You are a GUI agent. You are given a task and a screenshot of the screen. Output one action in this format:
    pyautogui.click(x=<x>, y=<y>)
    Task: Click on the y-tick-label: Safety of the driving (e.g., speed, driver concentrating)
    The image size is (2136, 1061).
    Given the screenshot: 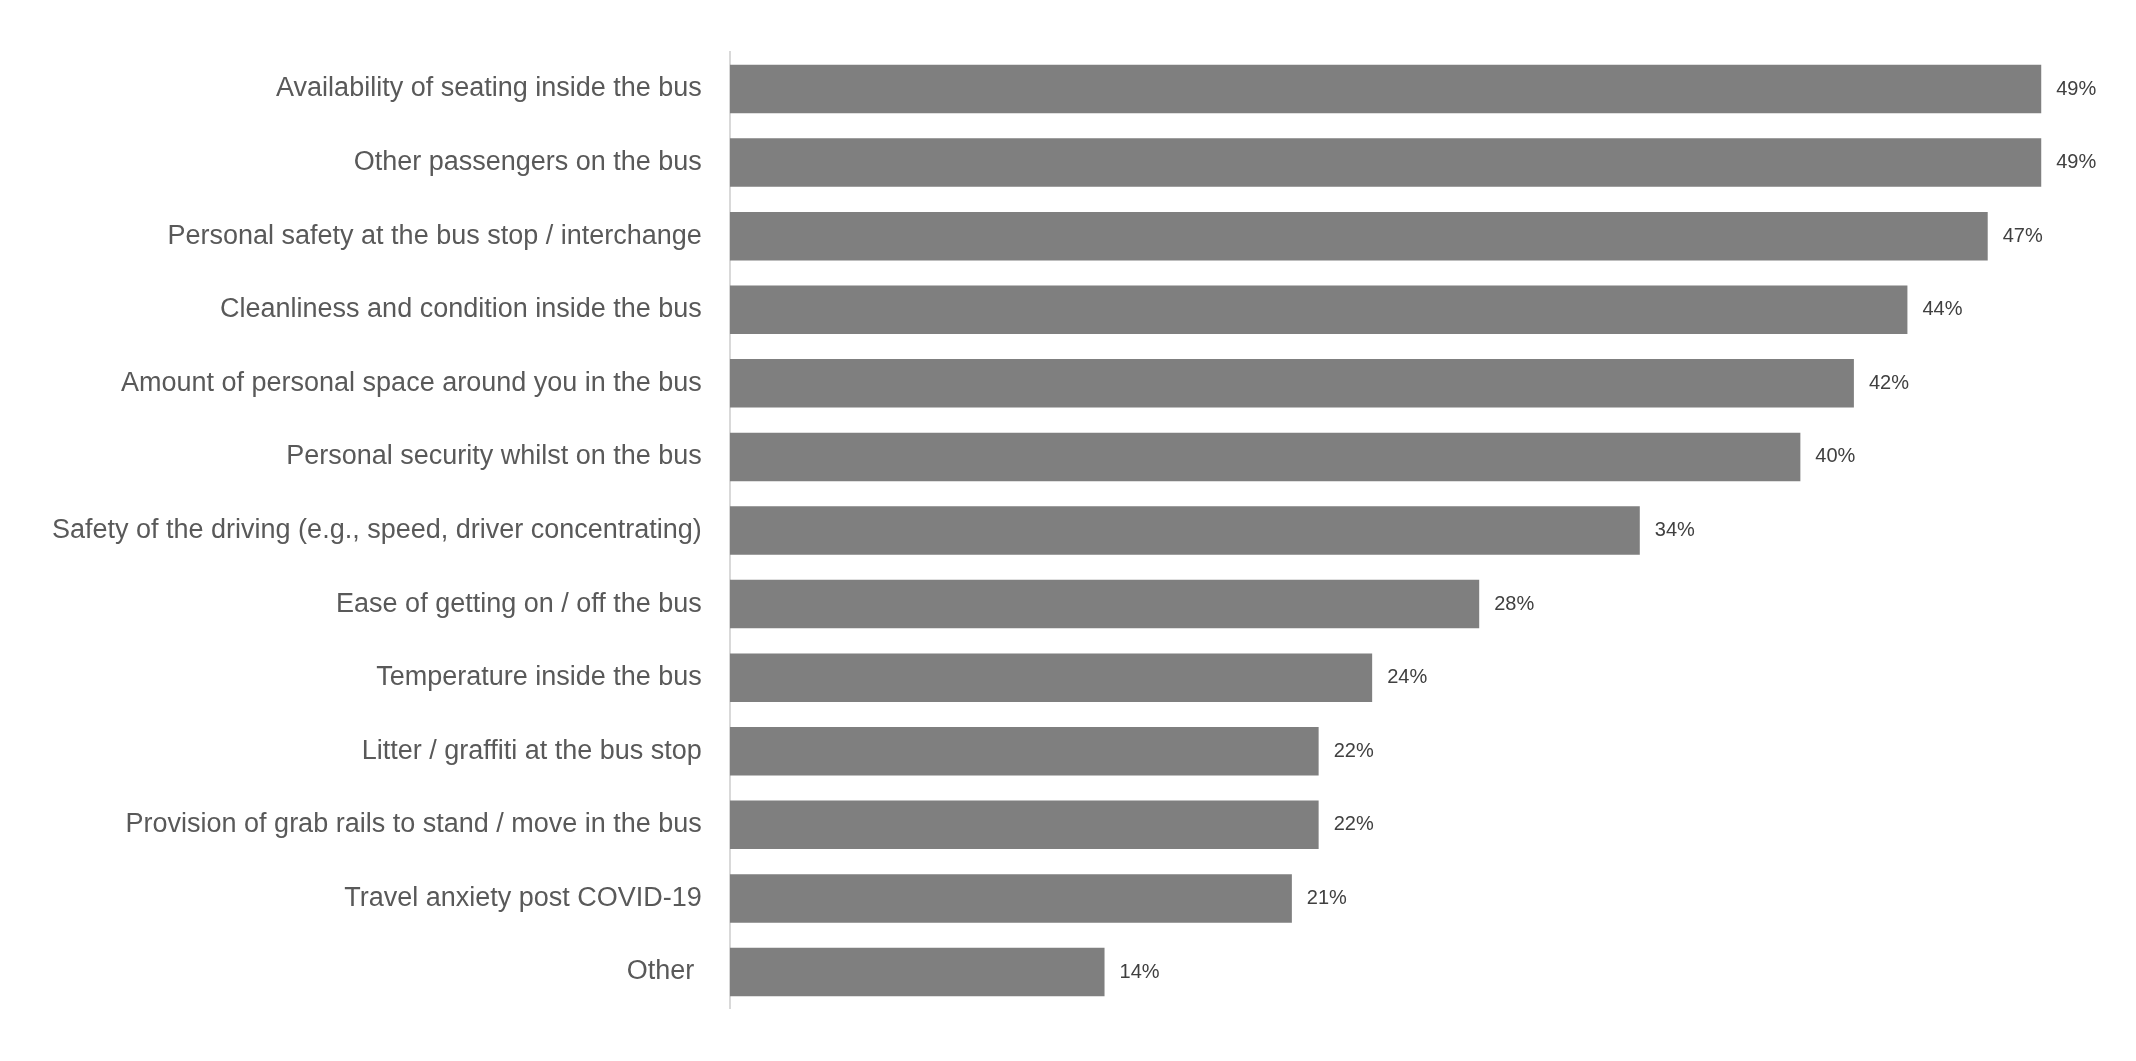 What is the action you would take?
    pyautogui.click(x=376, y=528)
    